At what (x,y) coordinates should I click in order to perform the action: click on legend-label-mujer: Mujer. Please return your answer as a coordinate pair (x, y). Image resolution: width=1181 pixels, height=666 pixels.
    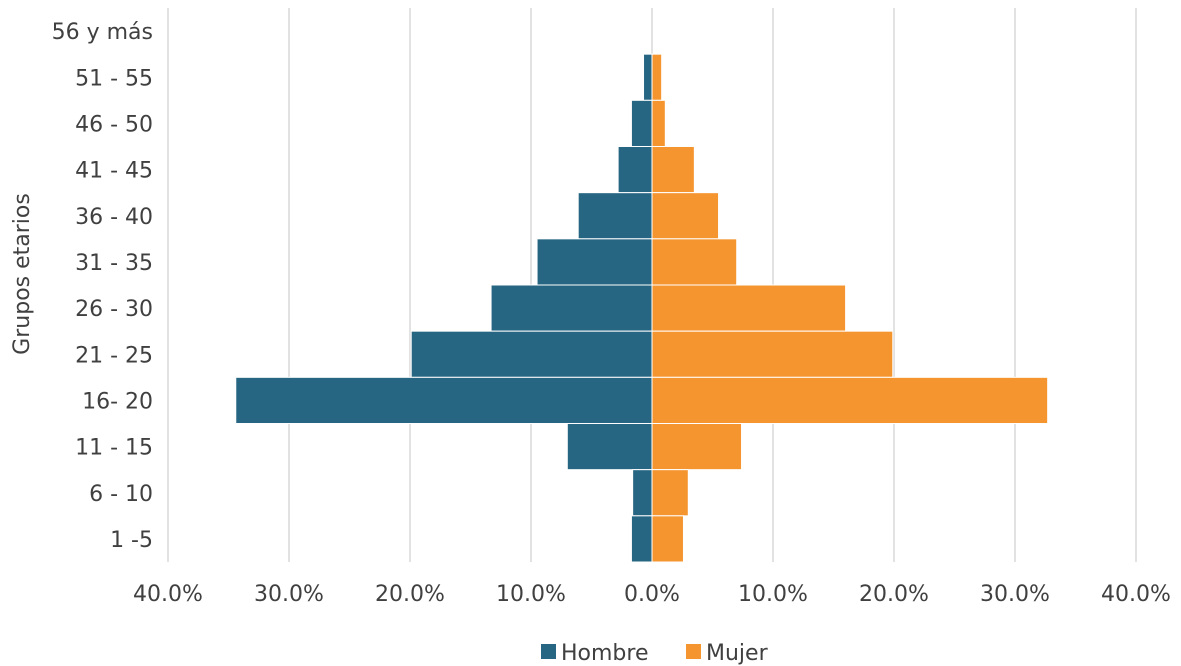
    Looking at the image, I should click on (737, 653).